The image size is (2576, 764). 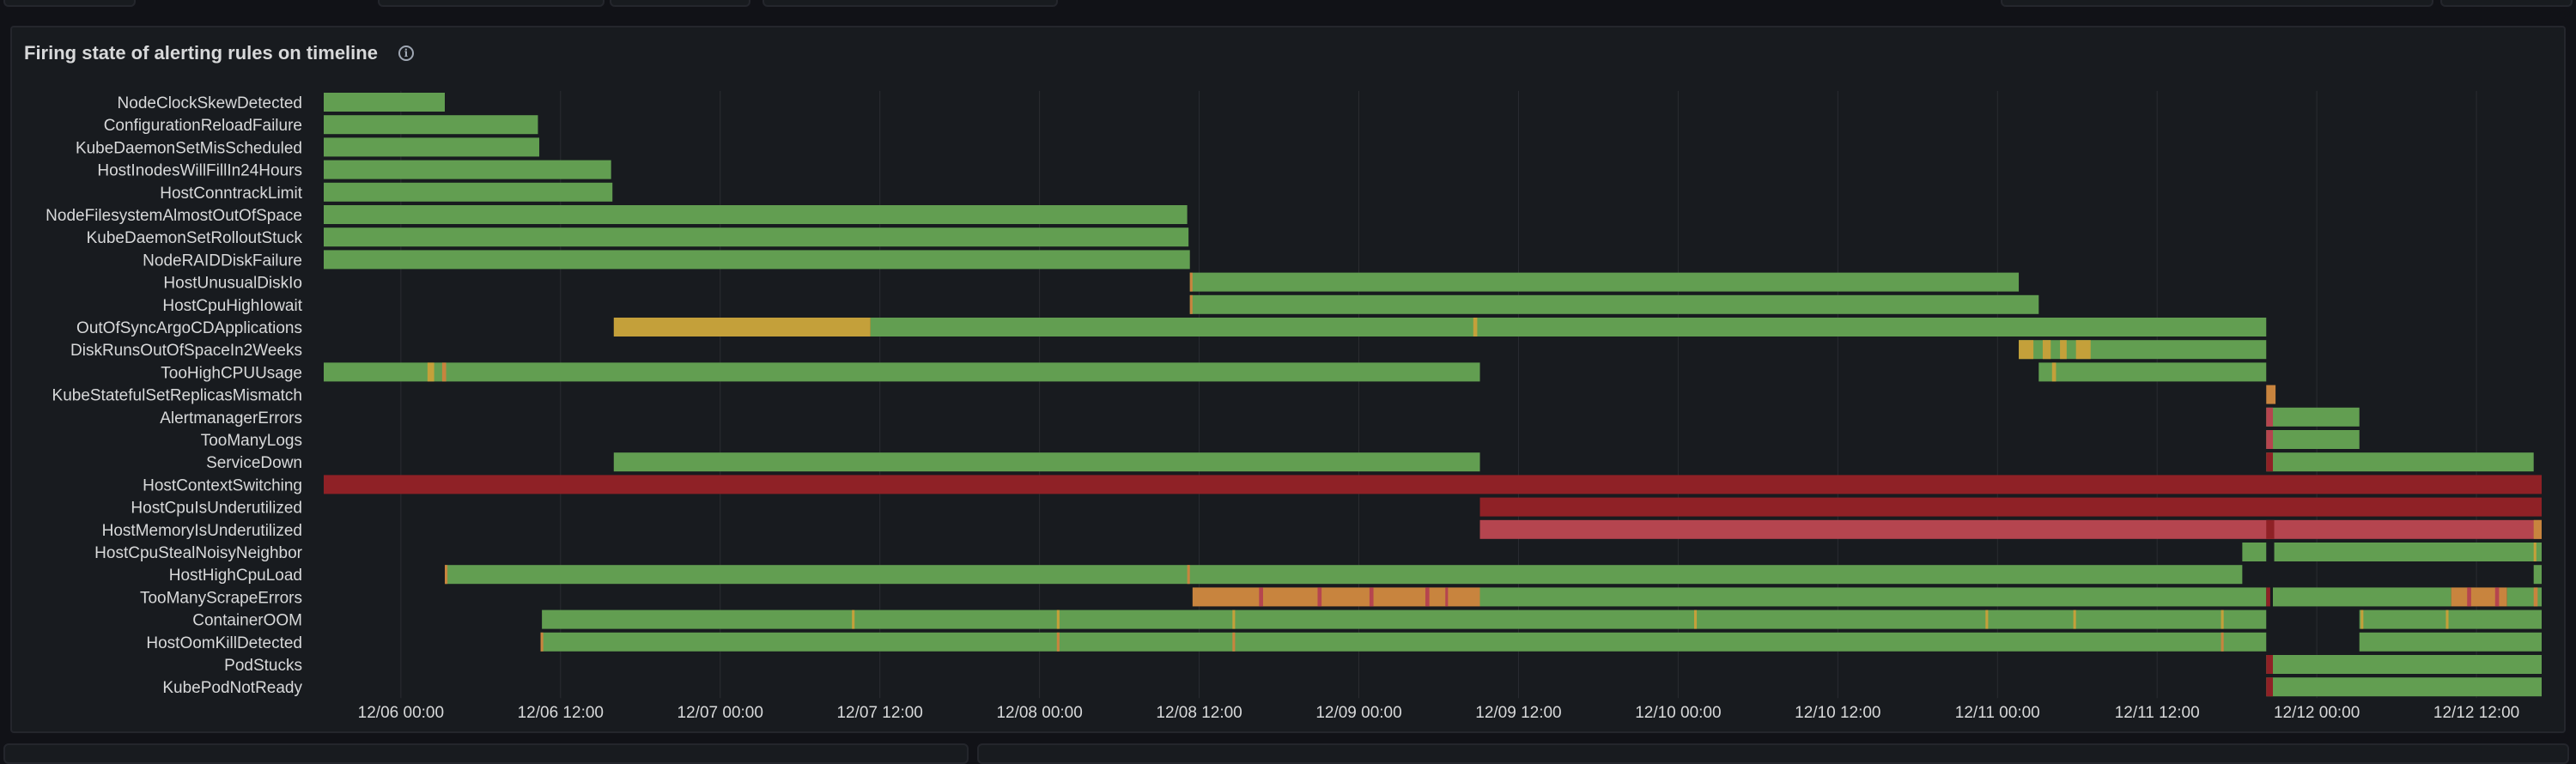 What do you see at coordinates (224, 643) in the screenshot?
I see `row-label: HostOomKillDetected` at bounding box center [224, 643].